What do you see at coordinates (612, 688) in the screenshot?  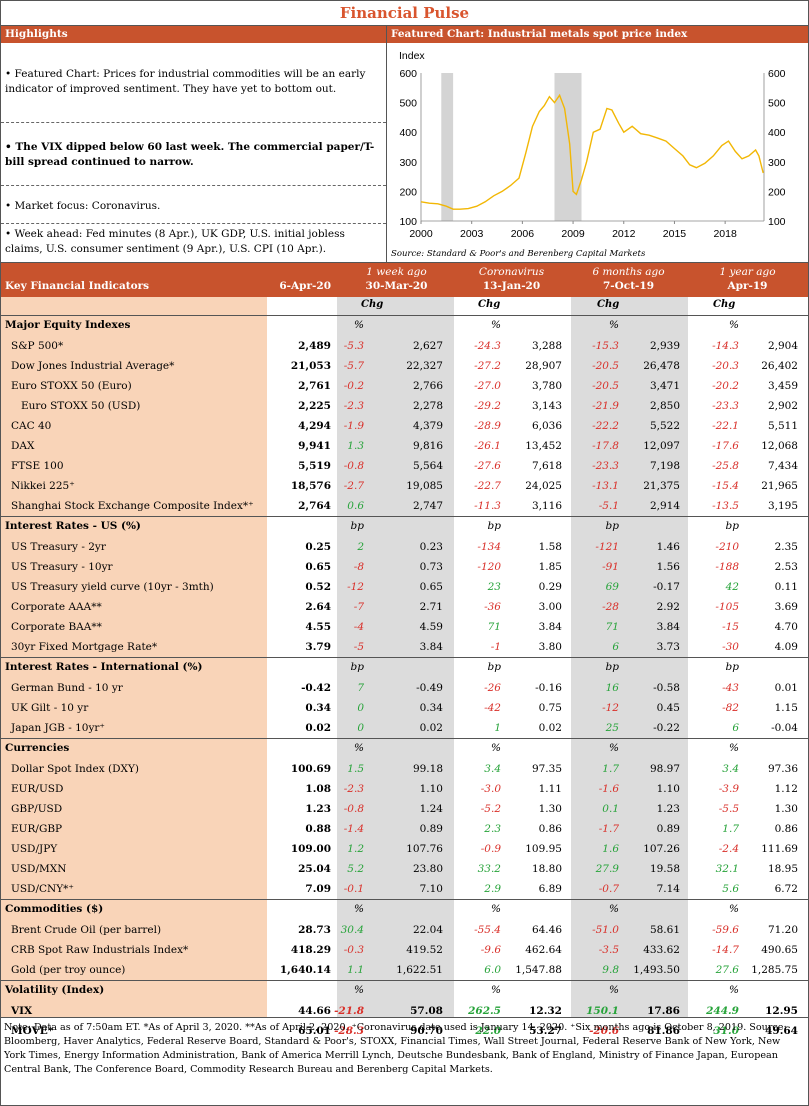 I see `change-value: 16` at bounding box center [612, 688].